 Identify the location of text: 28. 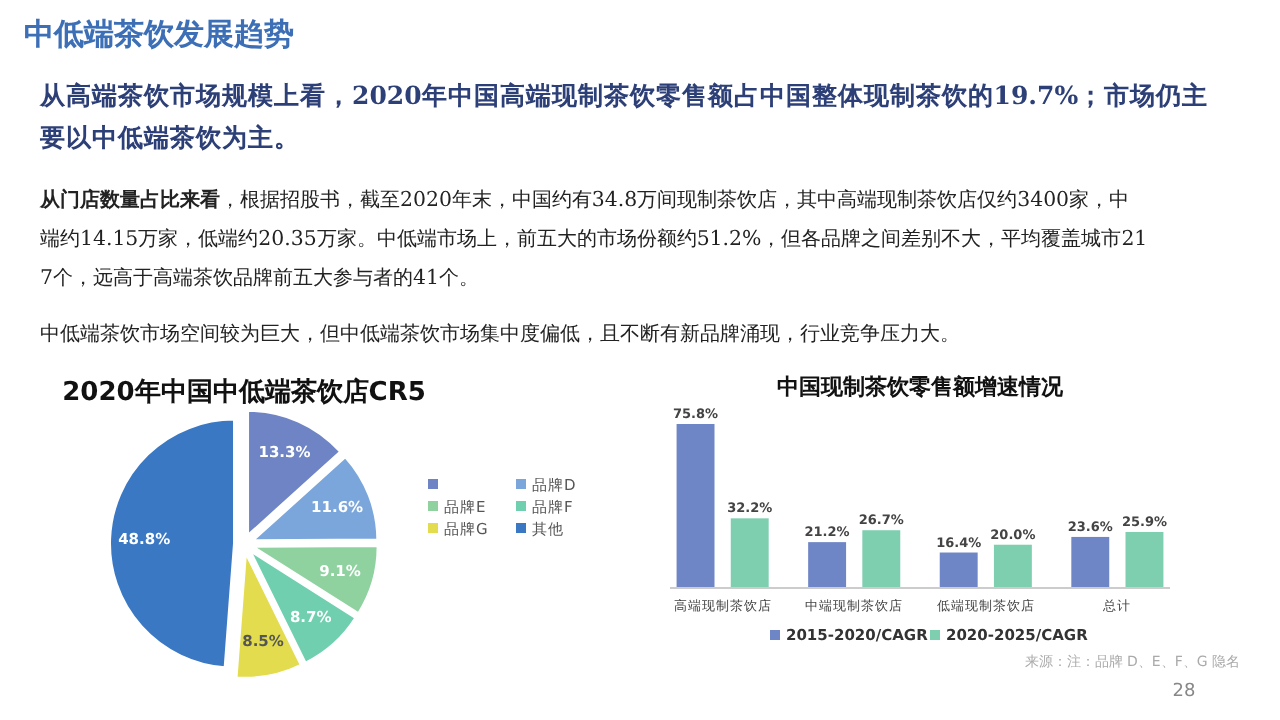
(1184, 692).